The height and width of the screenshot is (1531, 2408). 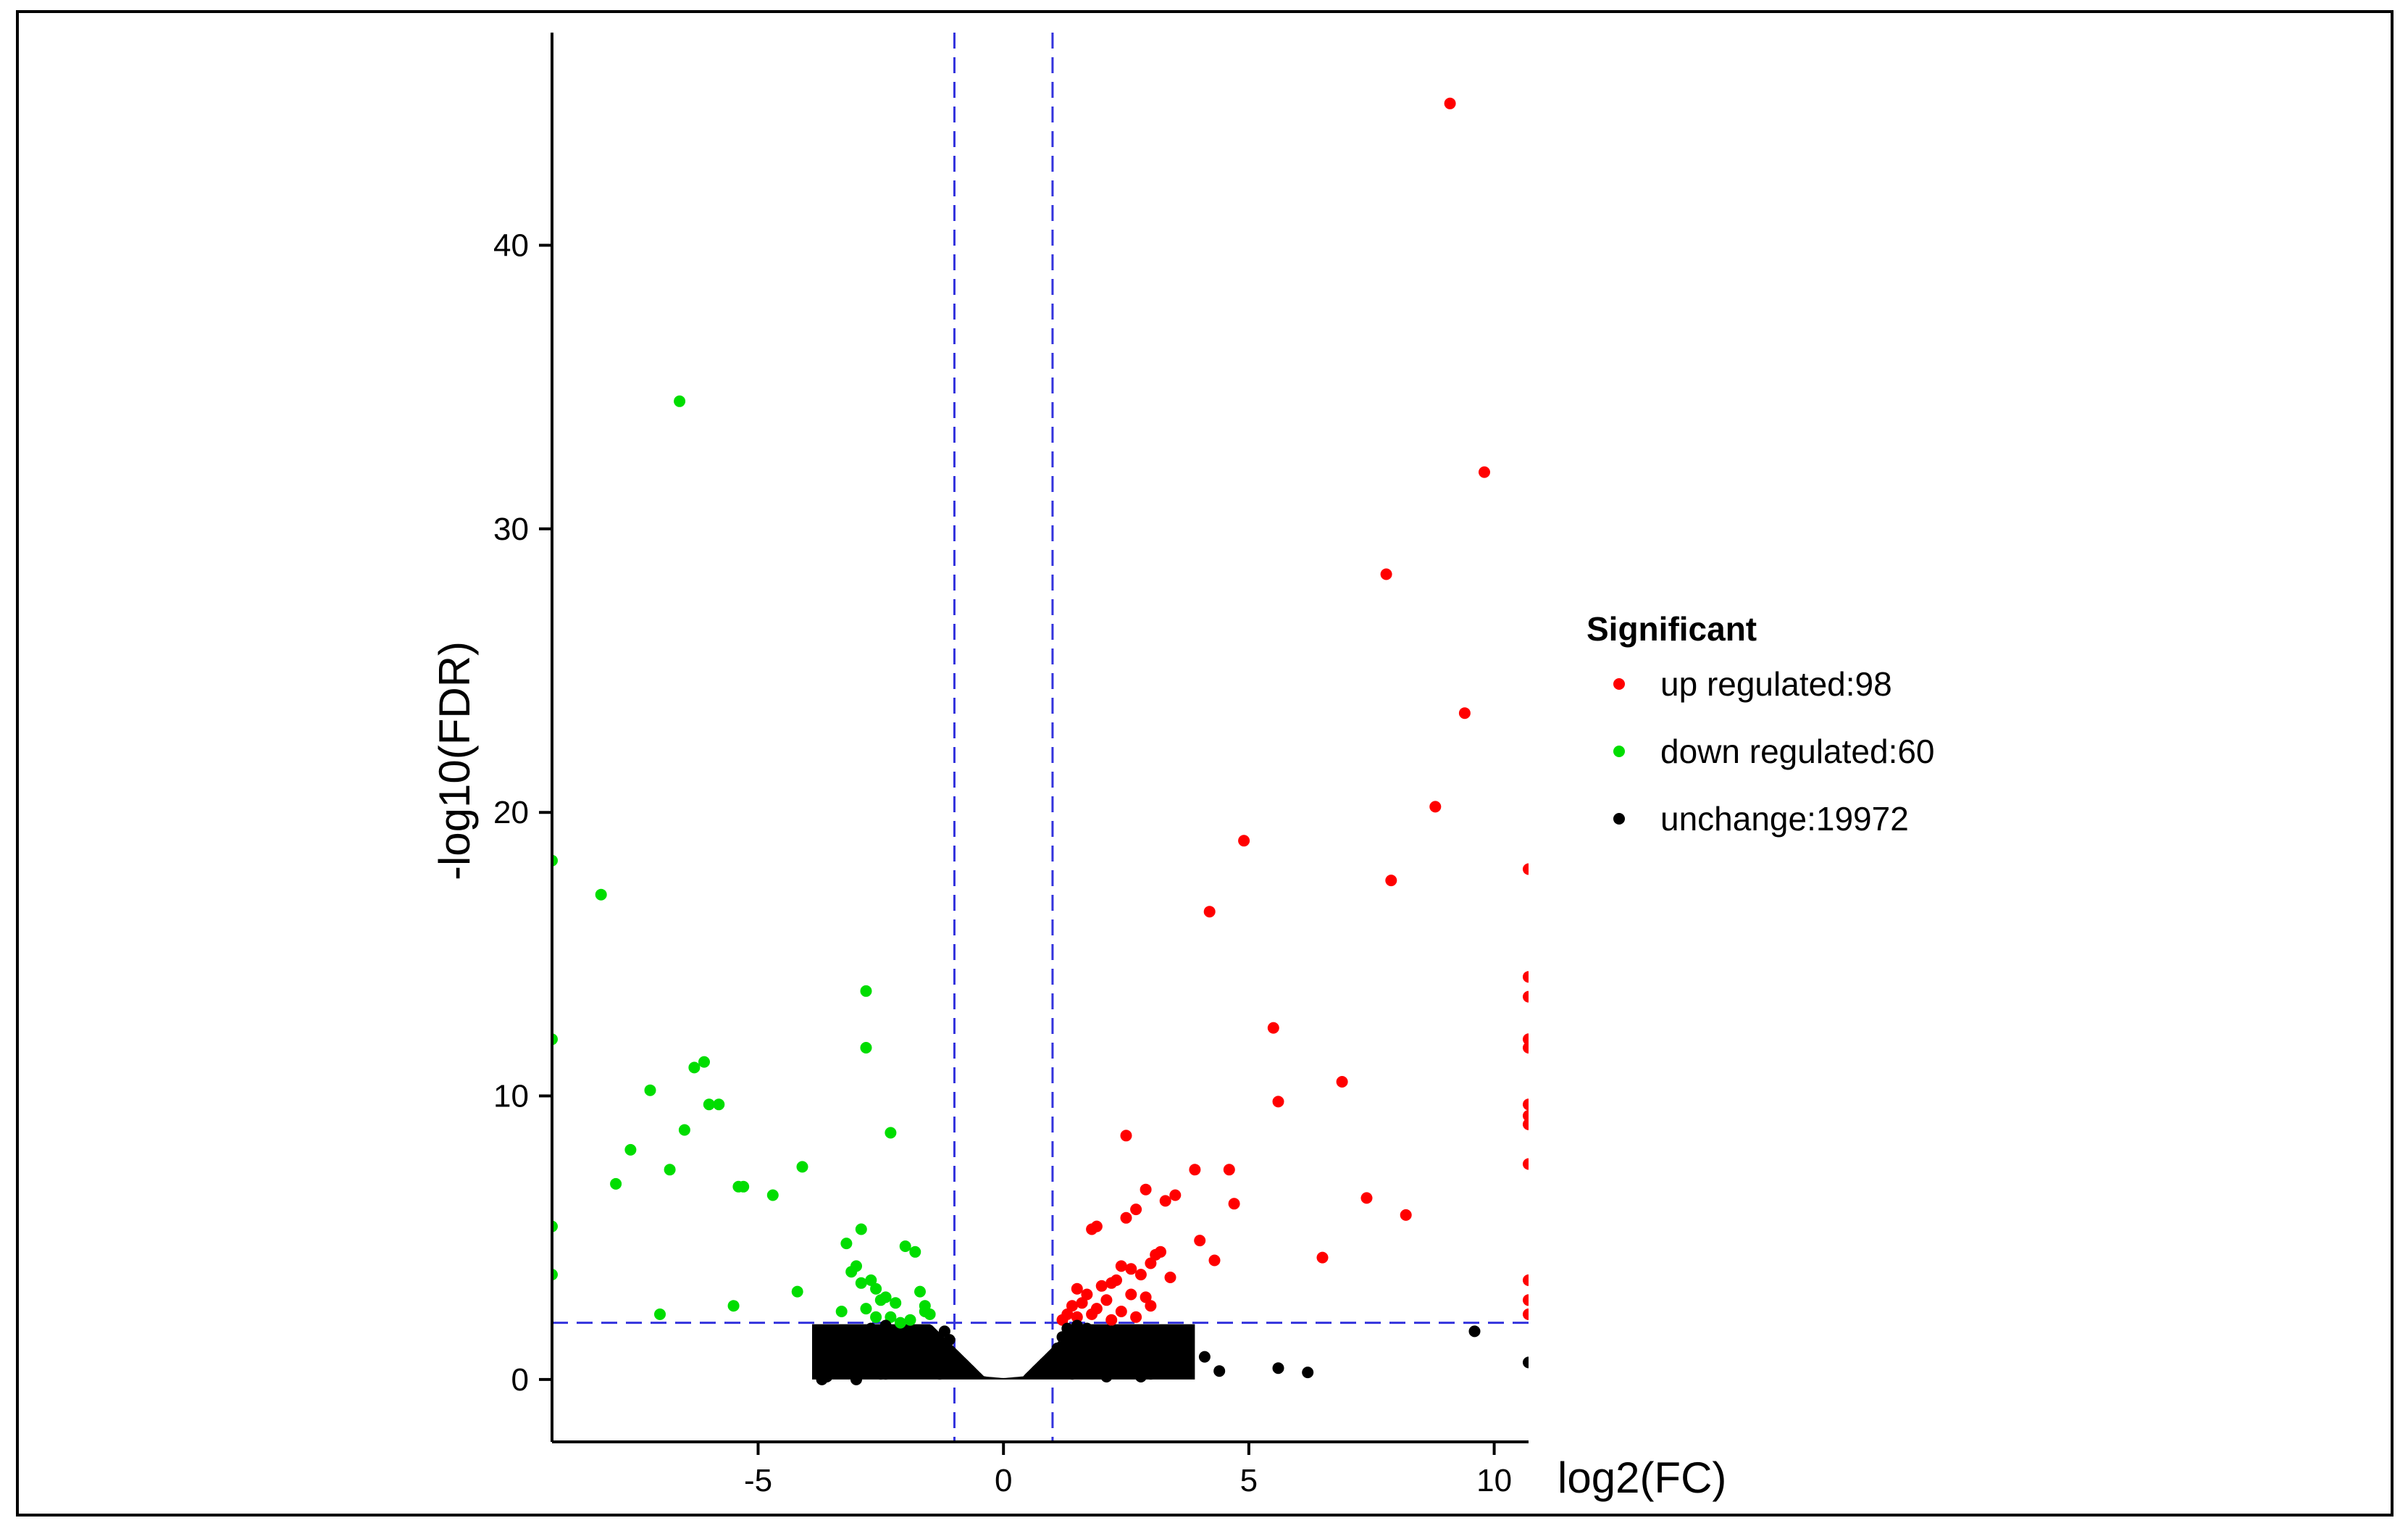 I want to click on y-tick-label: 40, so click(x=511, y=246).